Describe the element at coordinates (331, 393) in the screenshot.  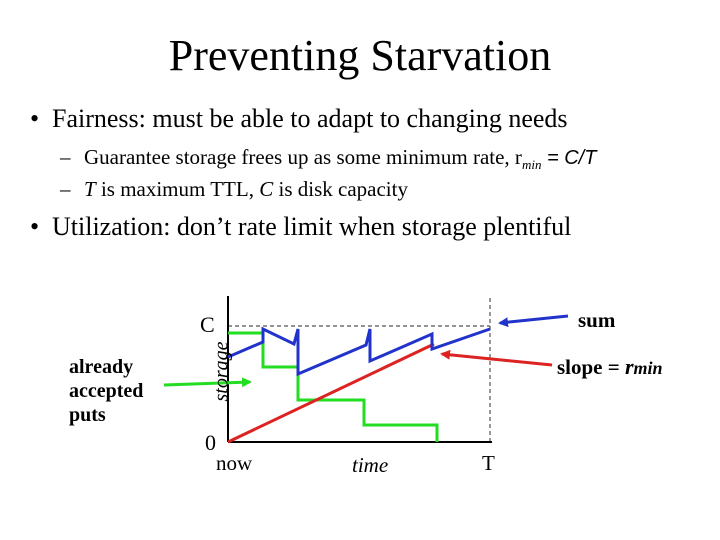
I see `slope-line` at that location.